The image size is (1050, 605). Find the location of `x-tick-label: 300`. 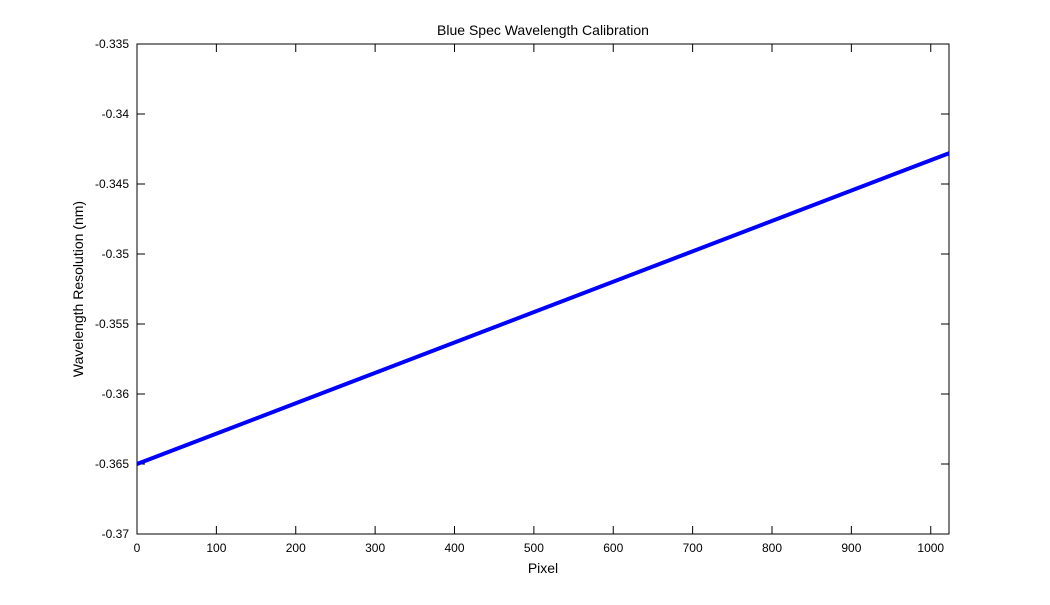

x-tick-label: 300 is located at coordinates (375, 548).